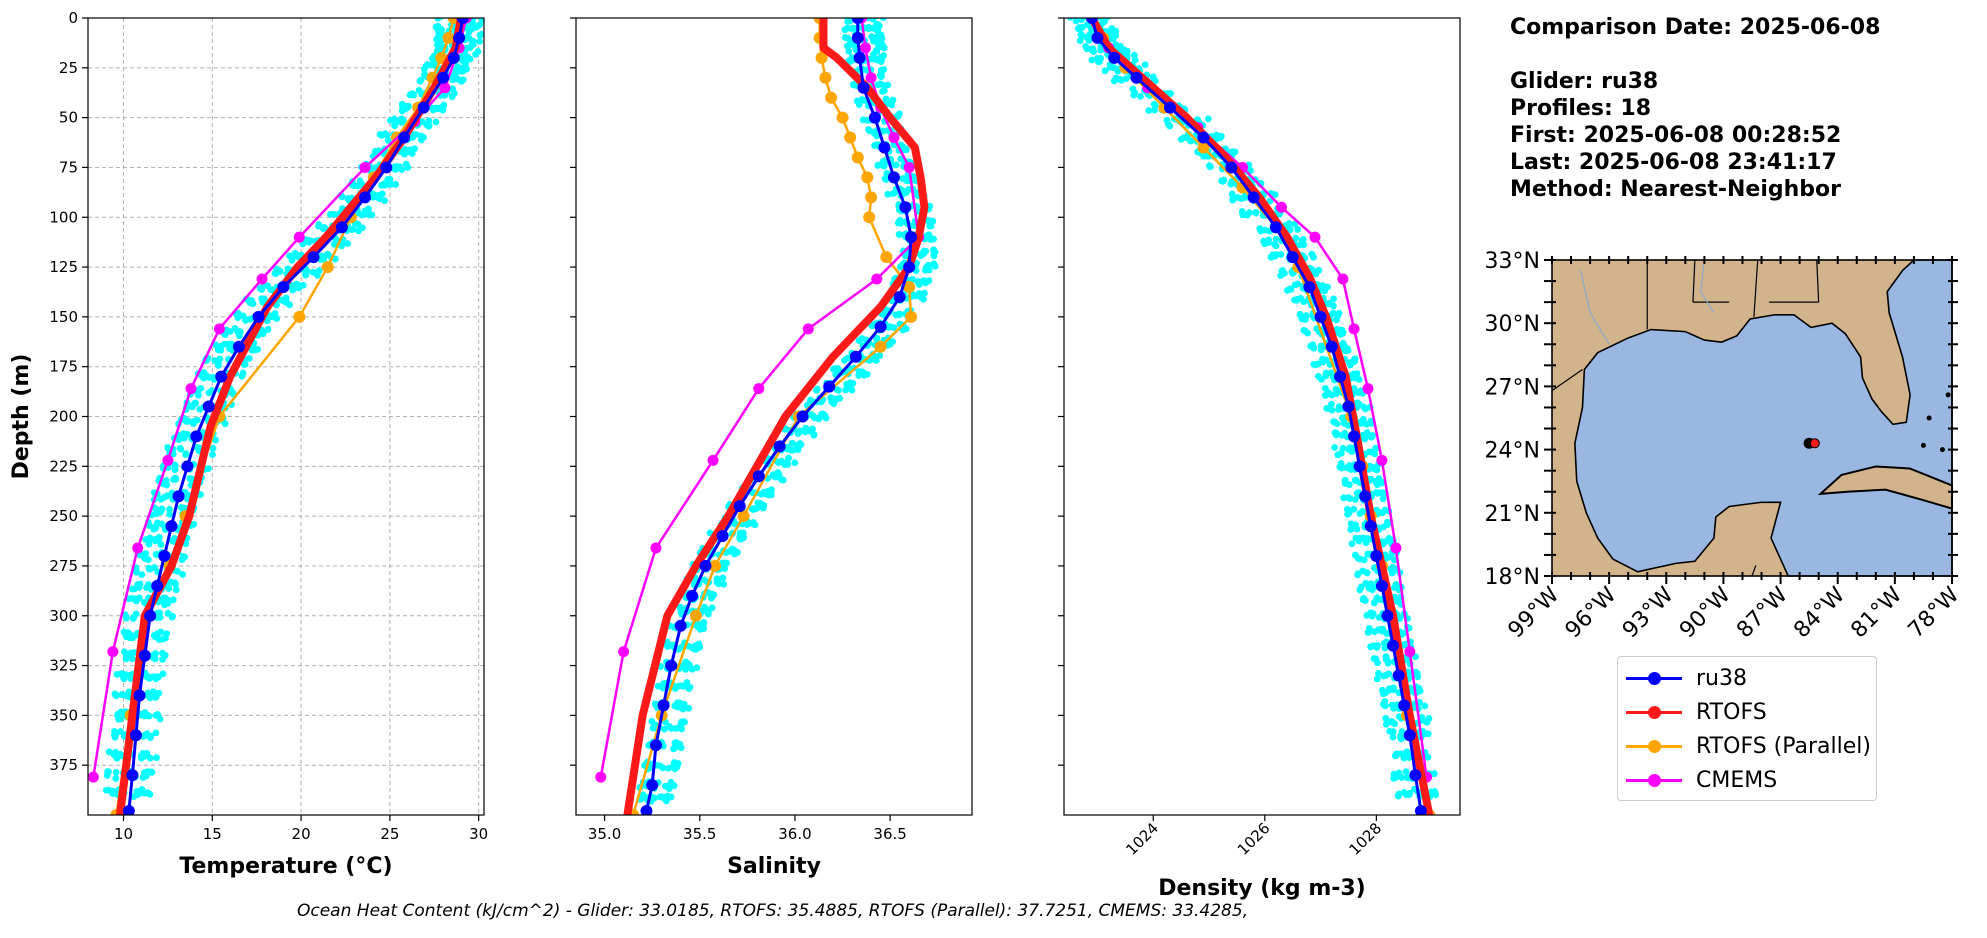  What do you see at coordinates (1254, 839) in the screenshot?
I see `x-tick-label: 1026` at bounding box center [1254, 839].